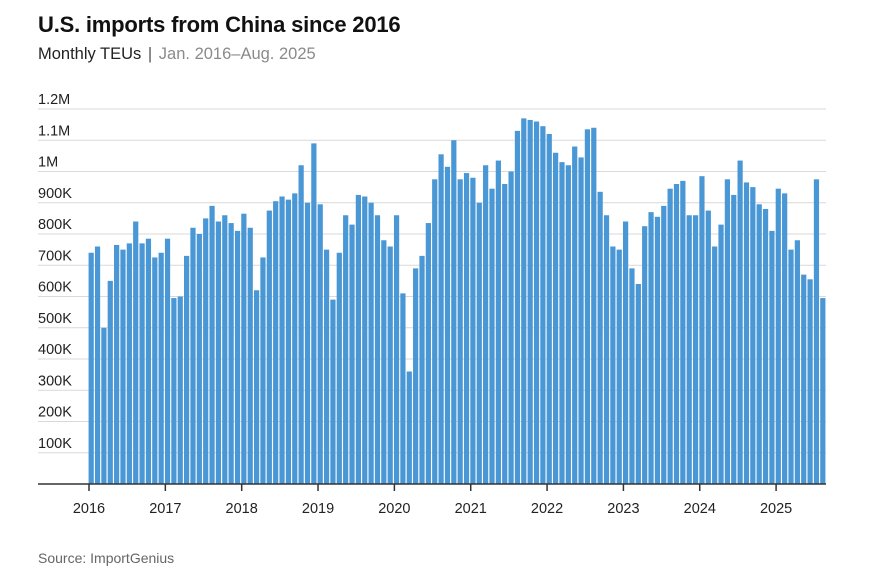 The width and height of the screenshot is (888, 575). What do you see at coordinates (55, 256) in the screenshot?
I see `y-tick-label: 700K` at bounding box center [55, 256].